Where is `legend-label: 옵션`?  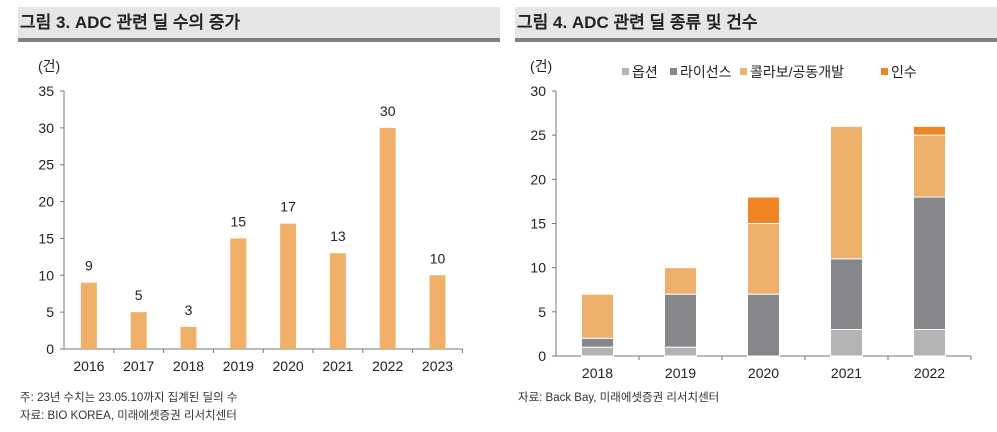
legend-label: 옵션 is located at coordinates (645, 72).